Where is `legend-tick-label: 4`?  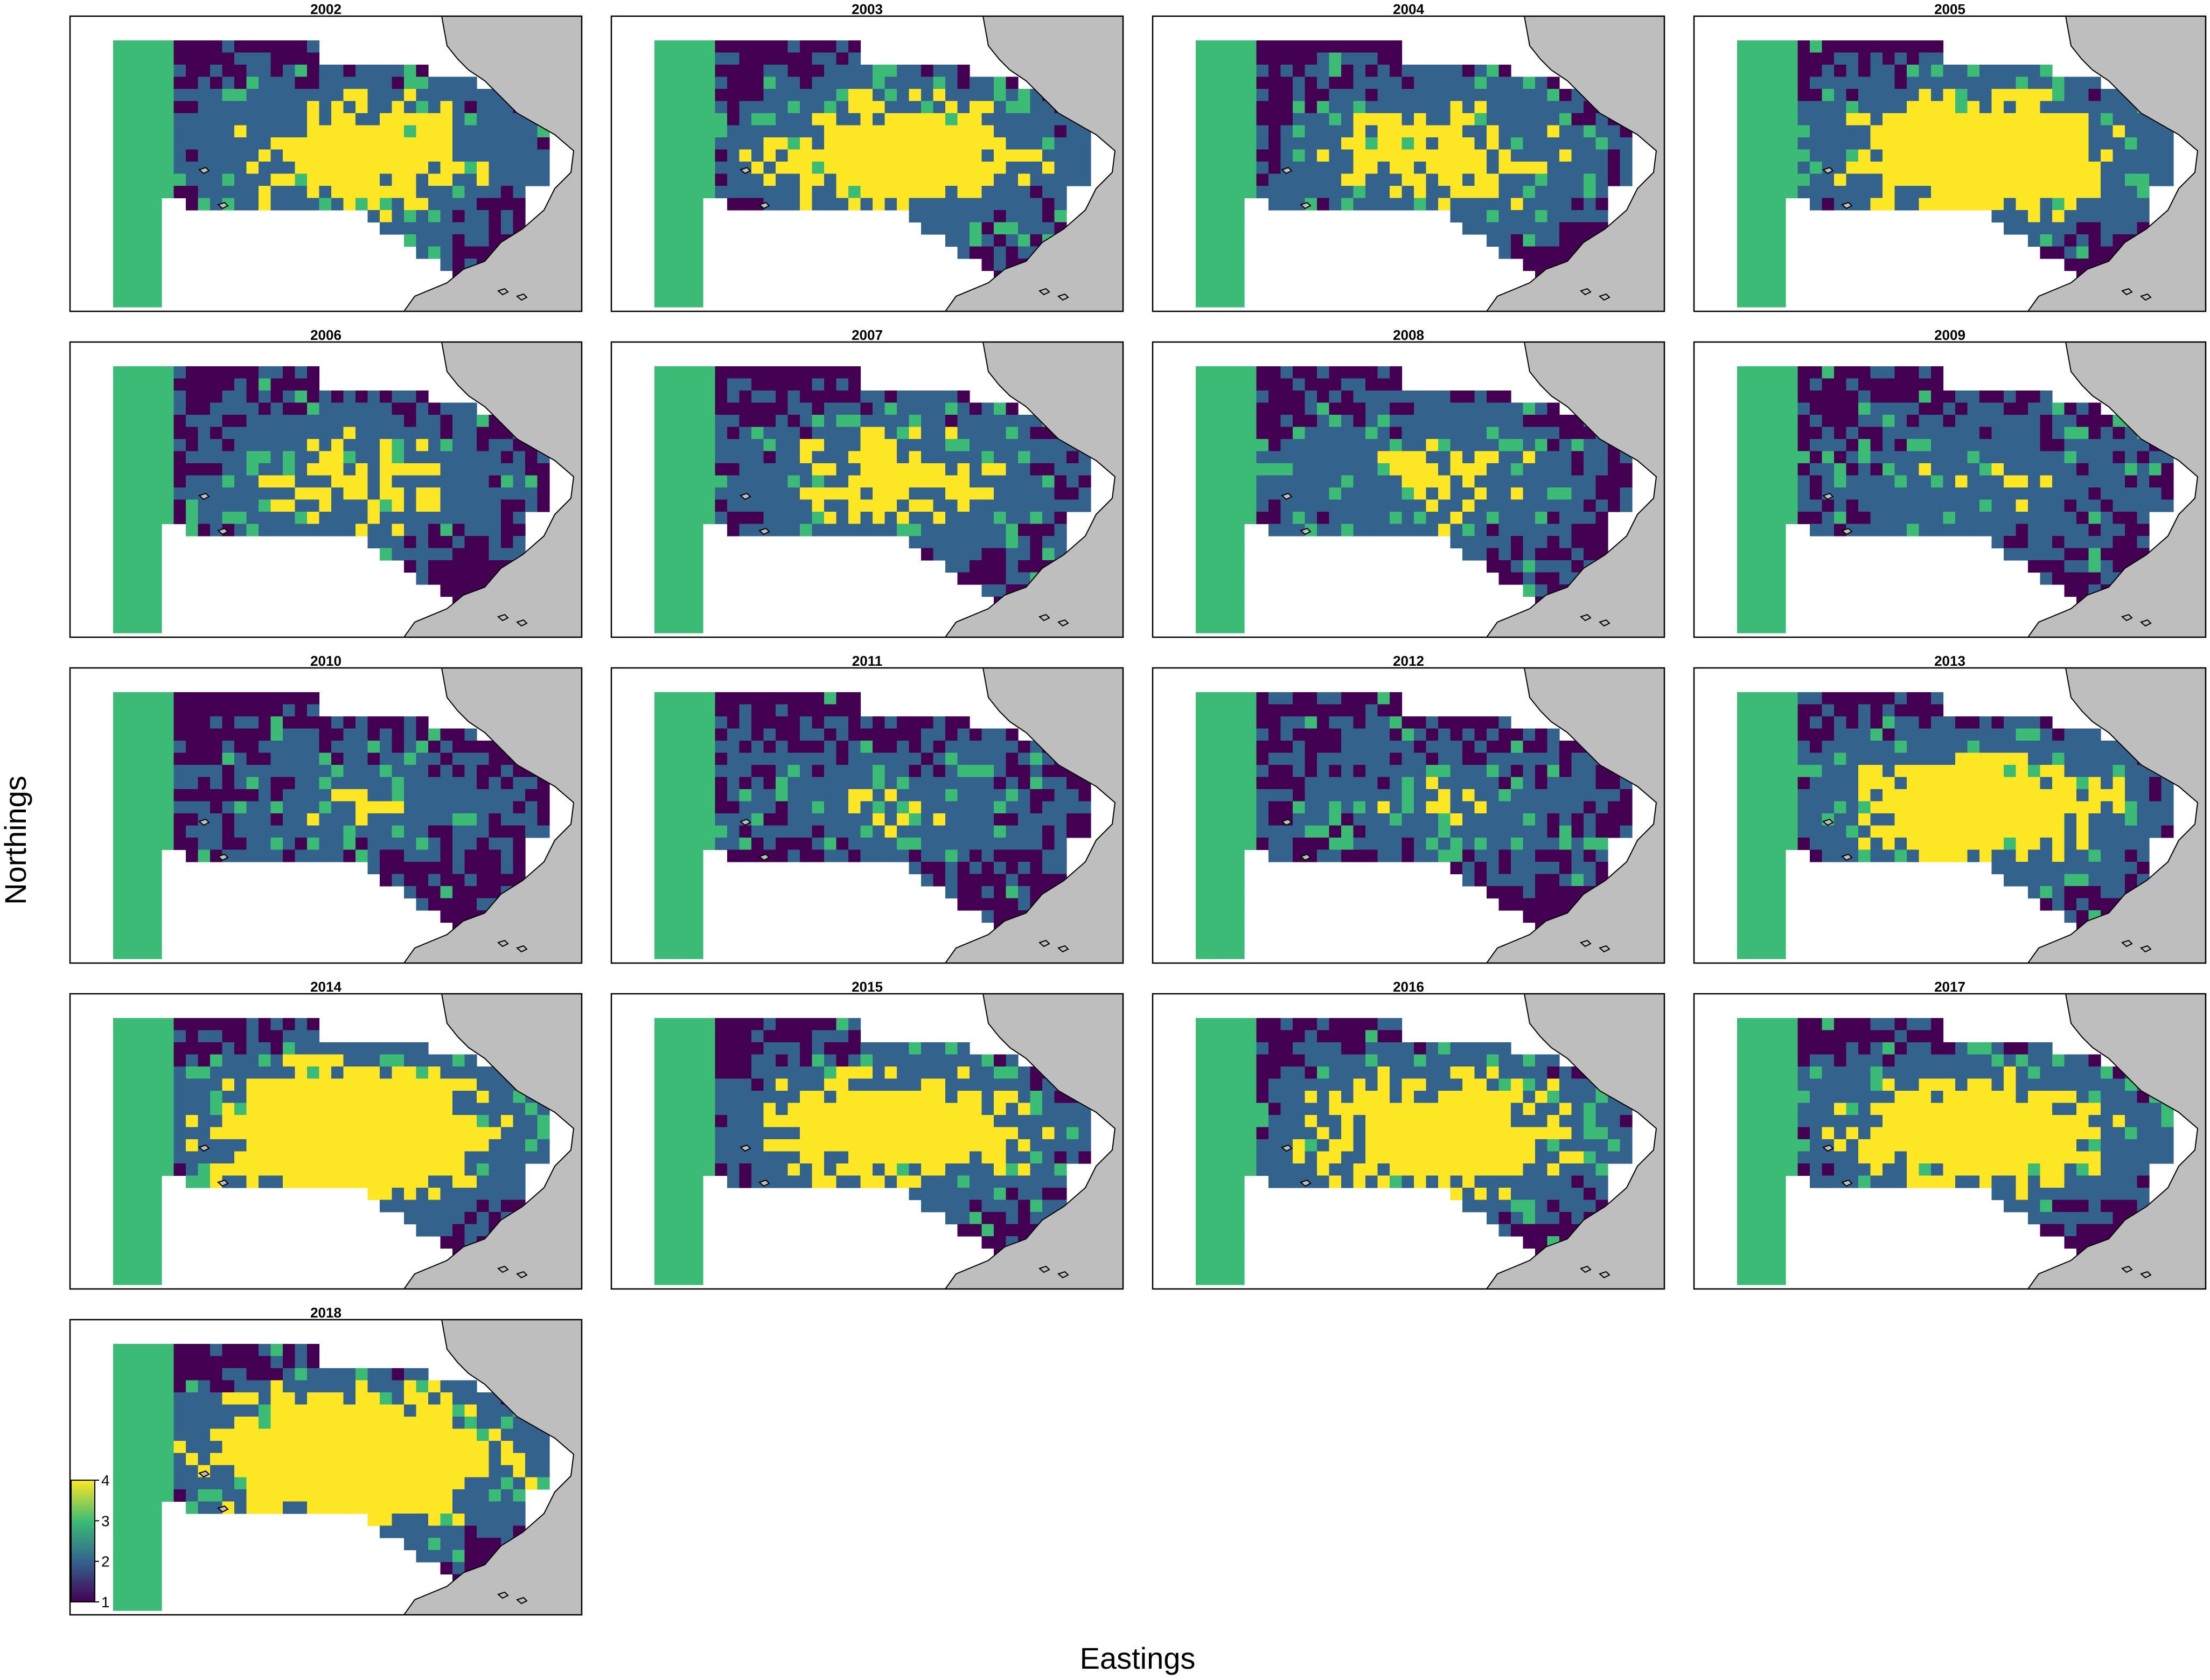
legend-tick-label: 4 is located at coordinates (105, 1480).